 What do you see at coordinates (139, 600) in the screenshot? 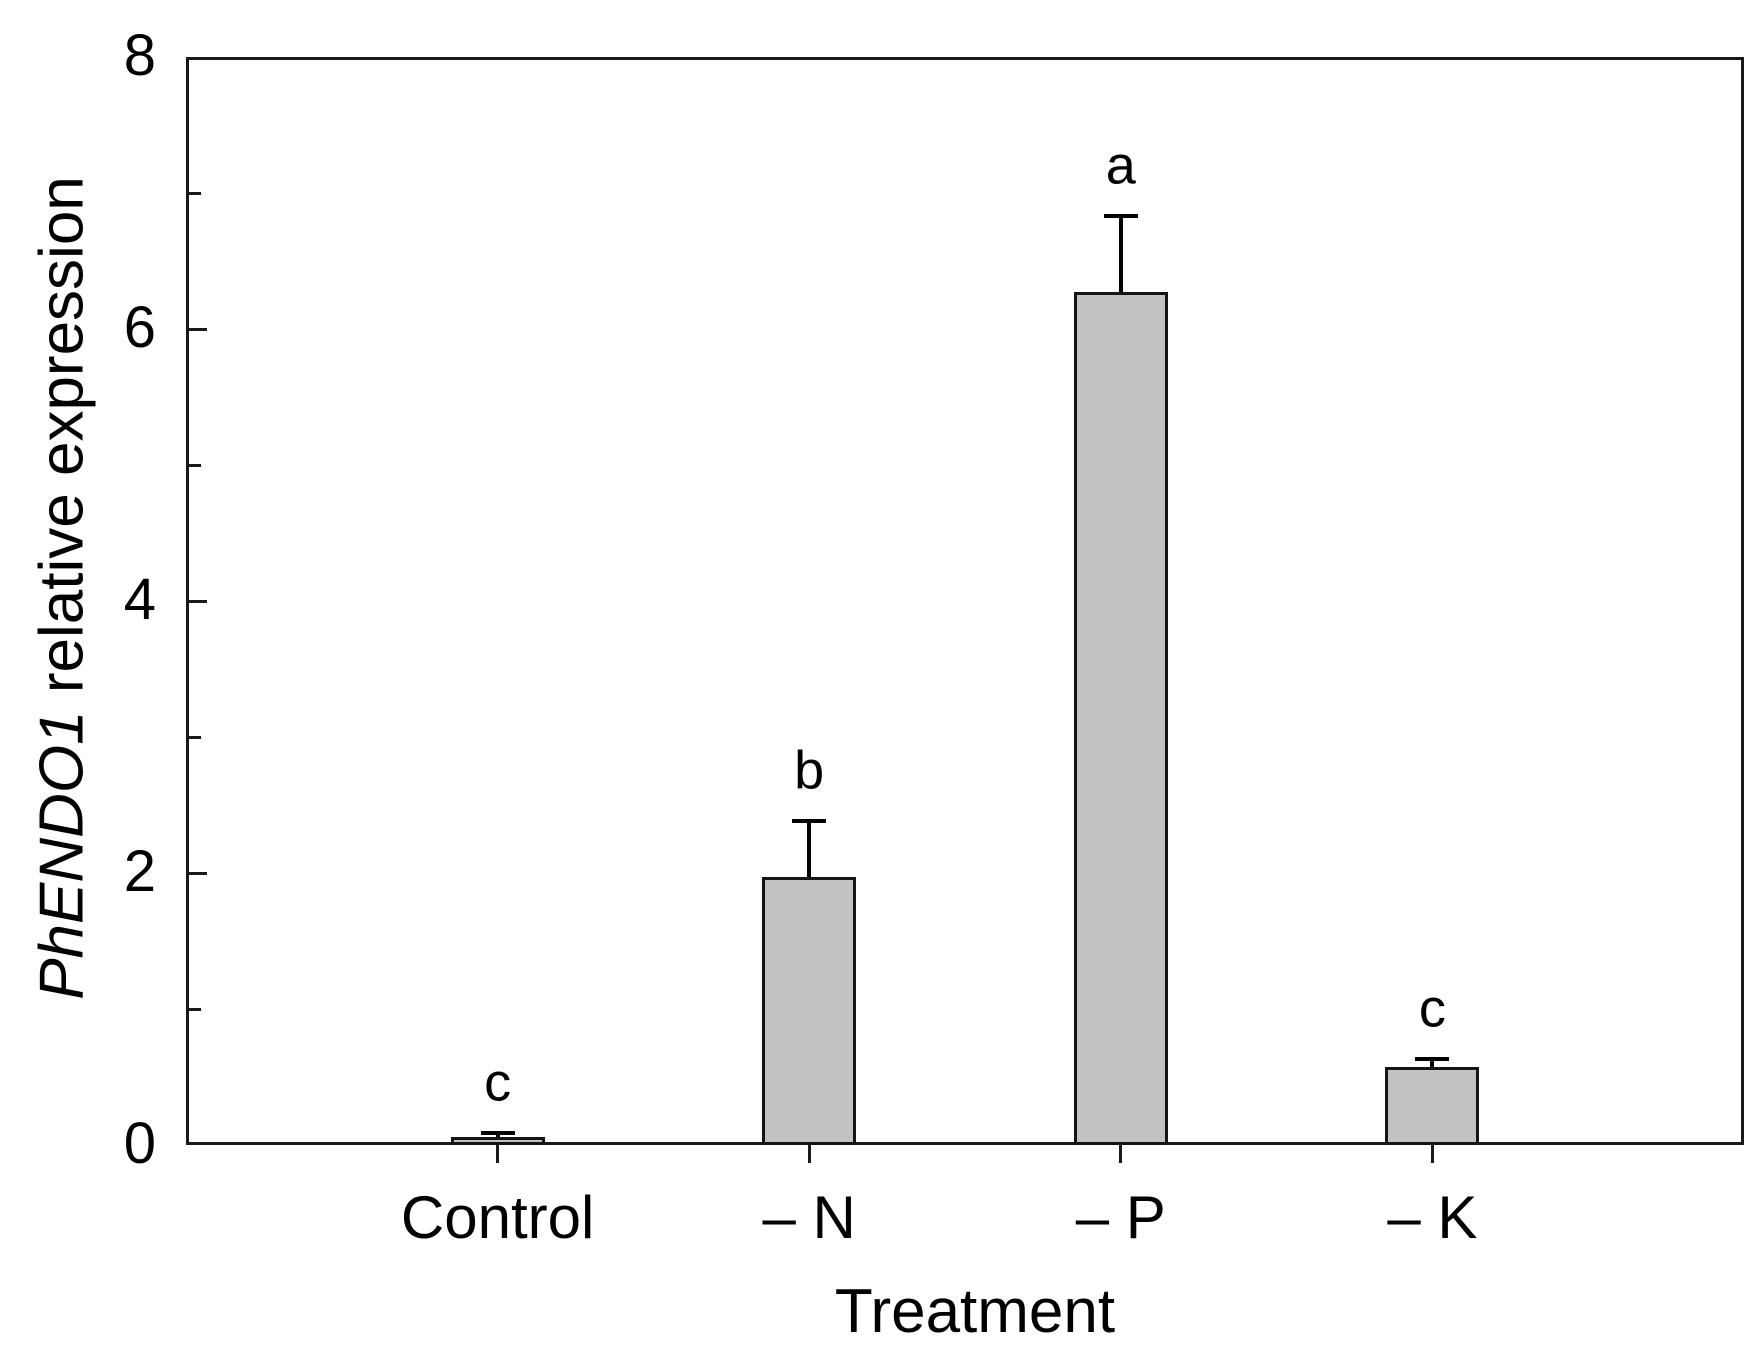
I see `y-tick-label: 4` at bounding box center [139, 600].